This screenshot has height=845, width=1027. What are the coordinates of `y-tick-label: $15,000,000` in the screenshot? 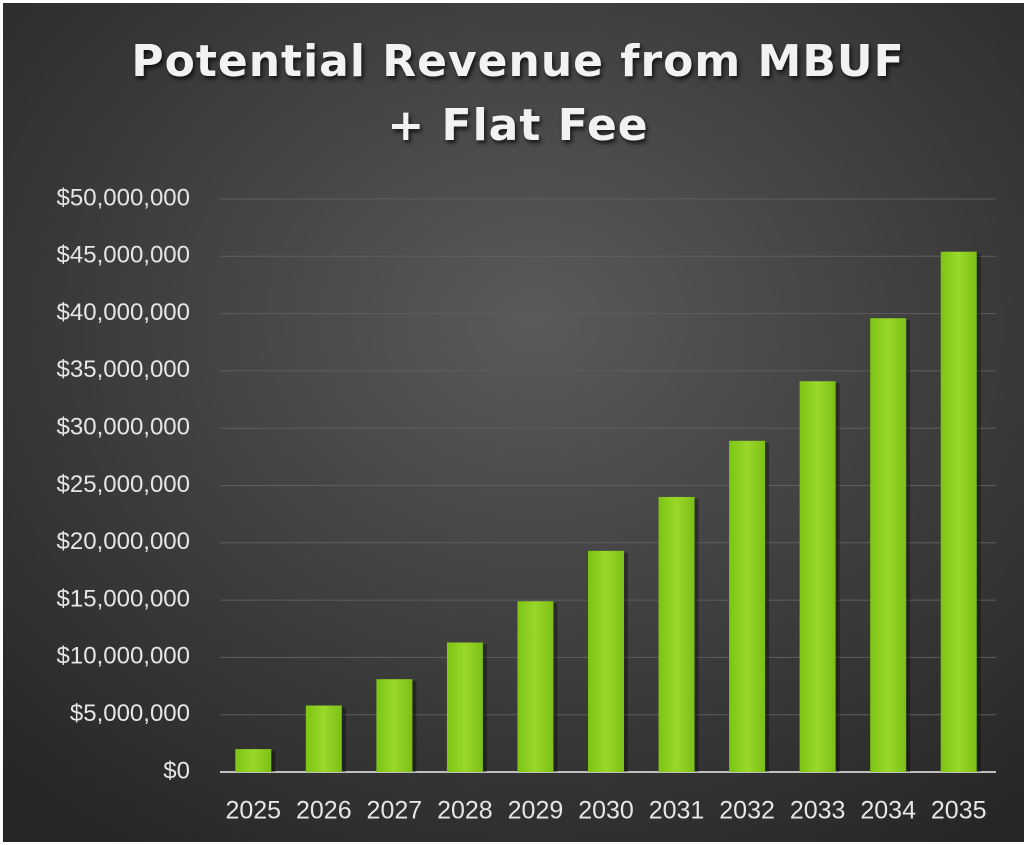 It's located at (123, 598).